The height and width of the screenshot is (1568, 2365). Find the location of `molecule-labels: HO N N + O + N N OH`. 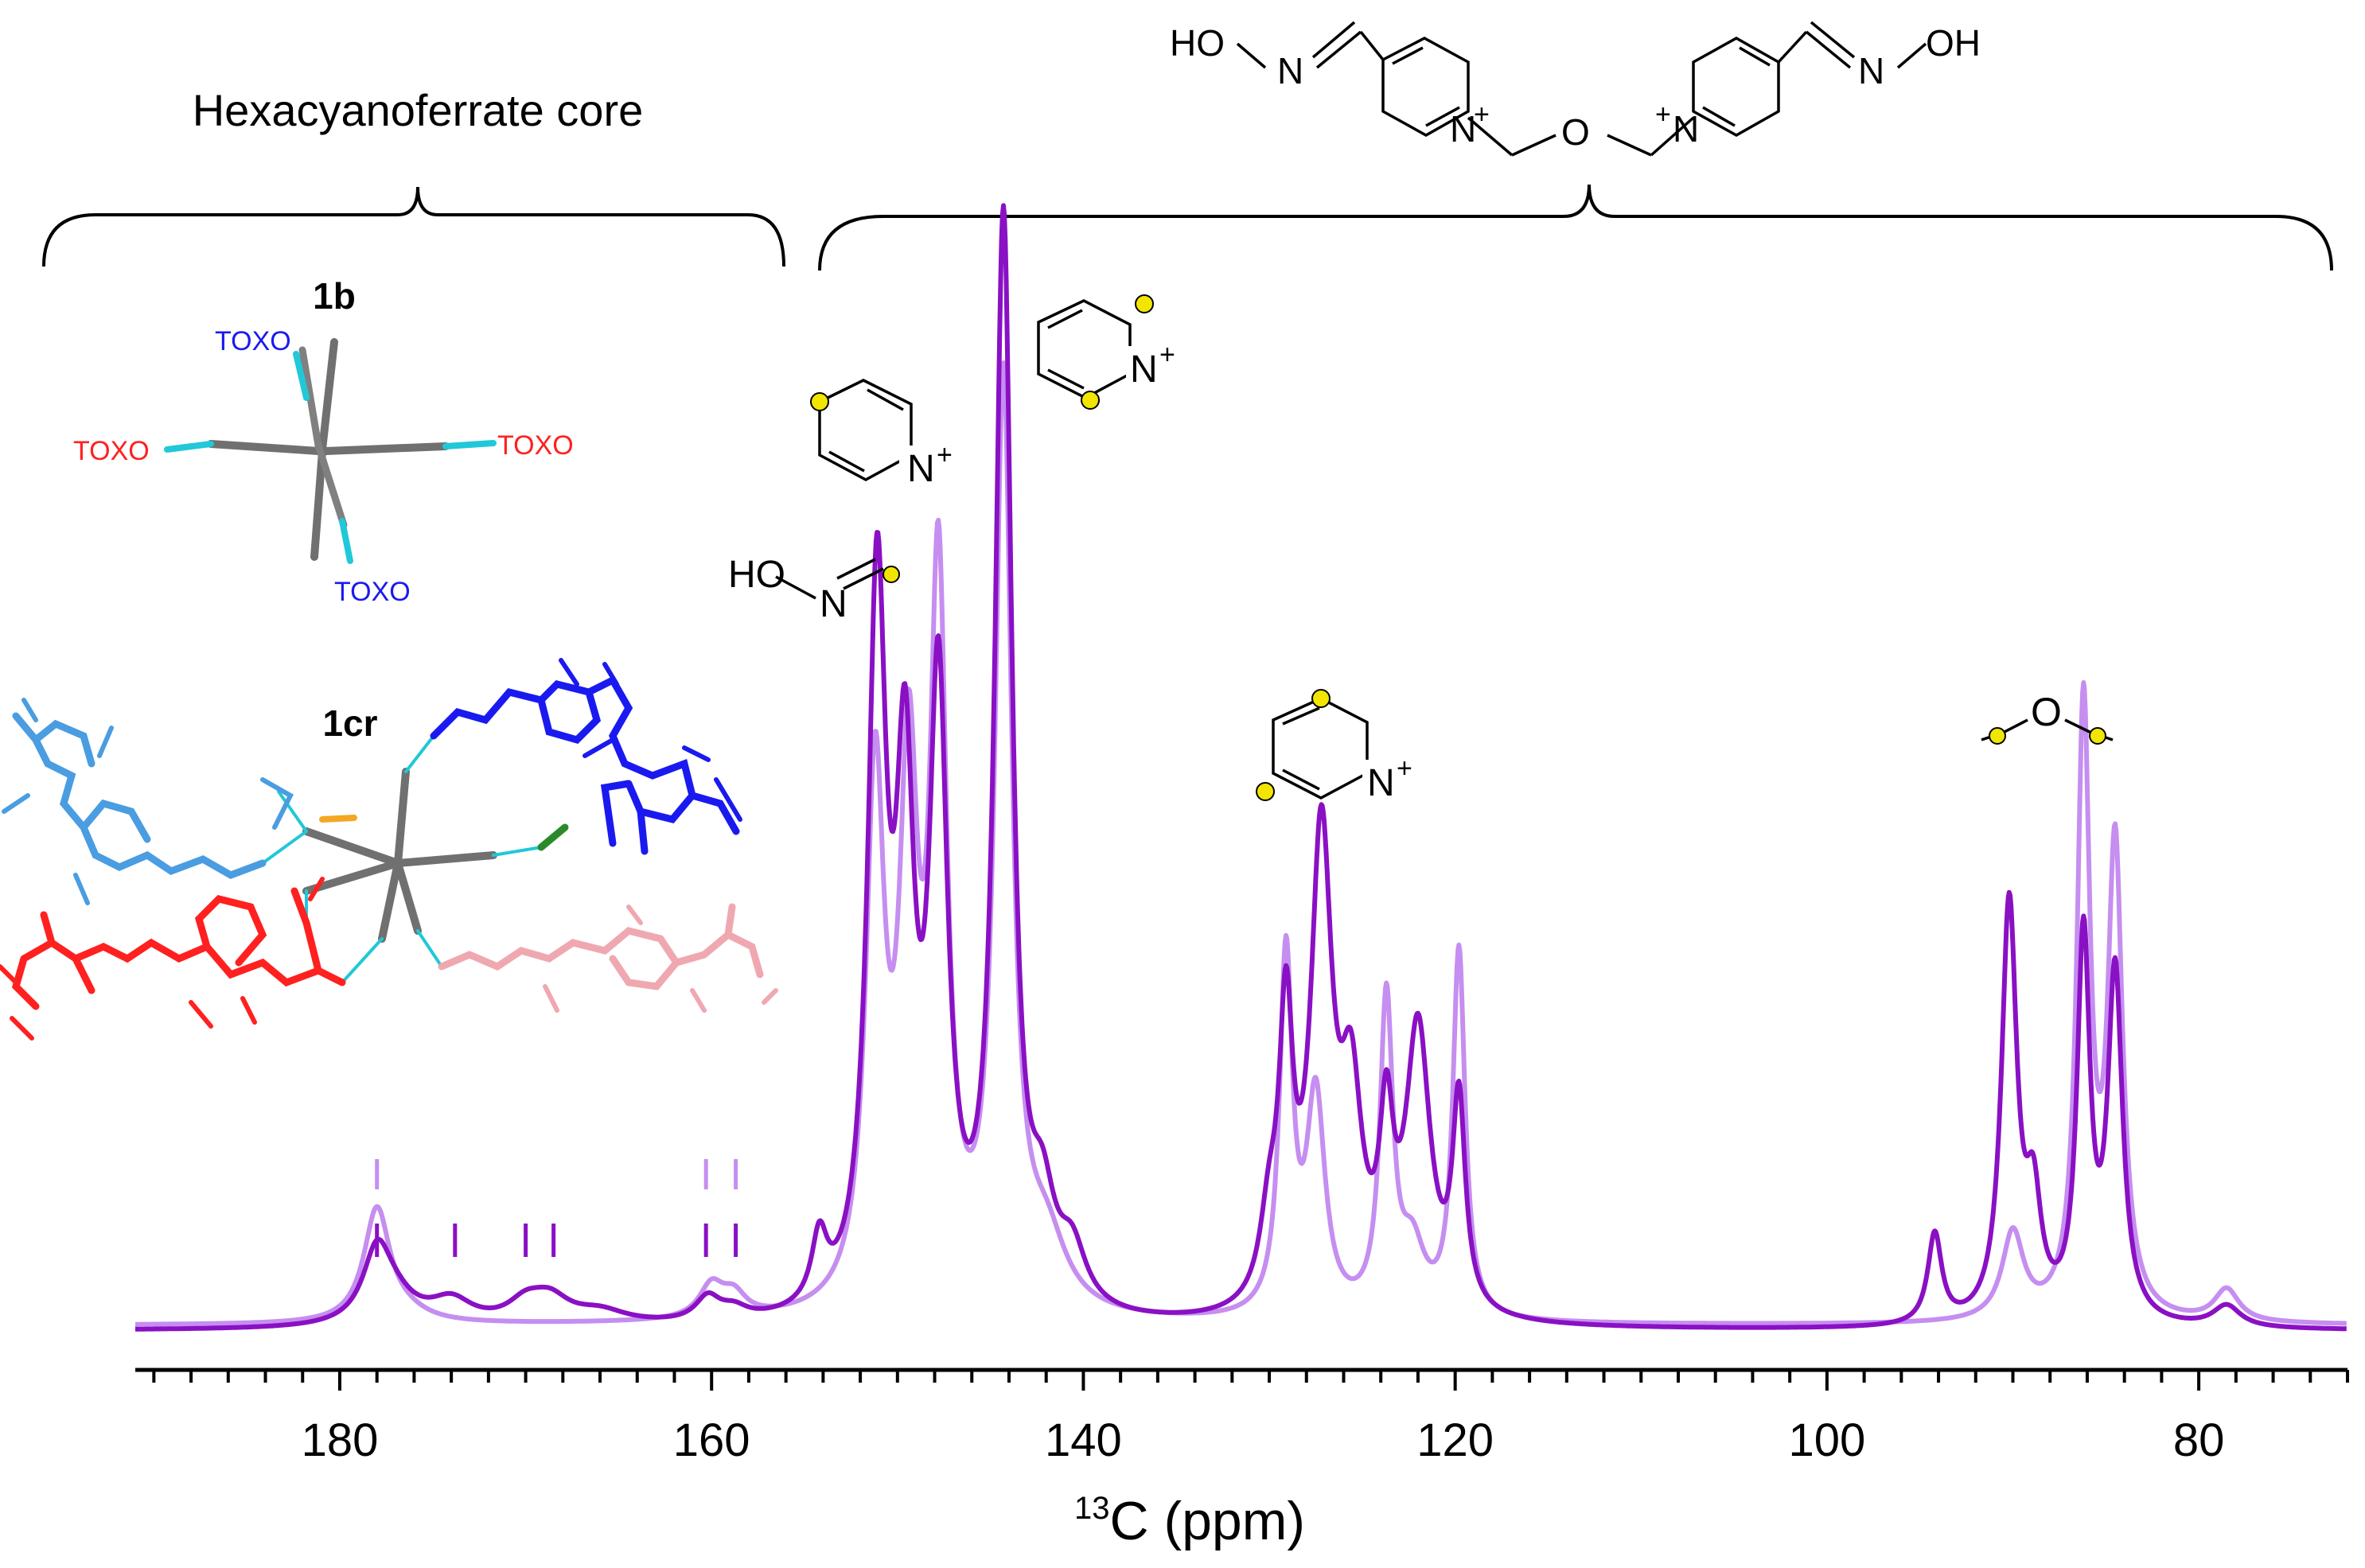

molecule-labels: HO N N + O + N N OH is located at coordinates (1576, 87).